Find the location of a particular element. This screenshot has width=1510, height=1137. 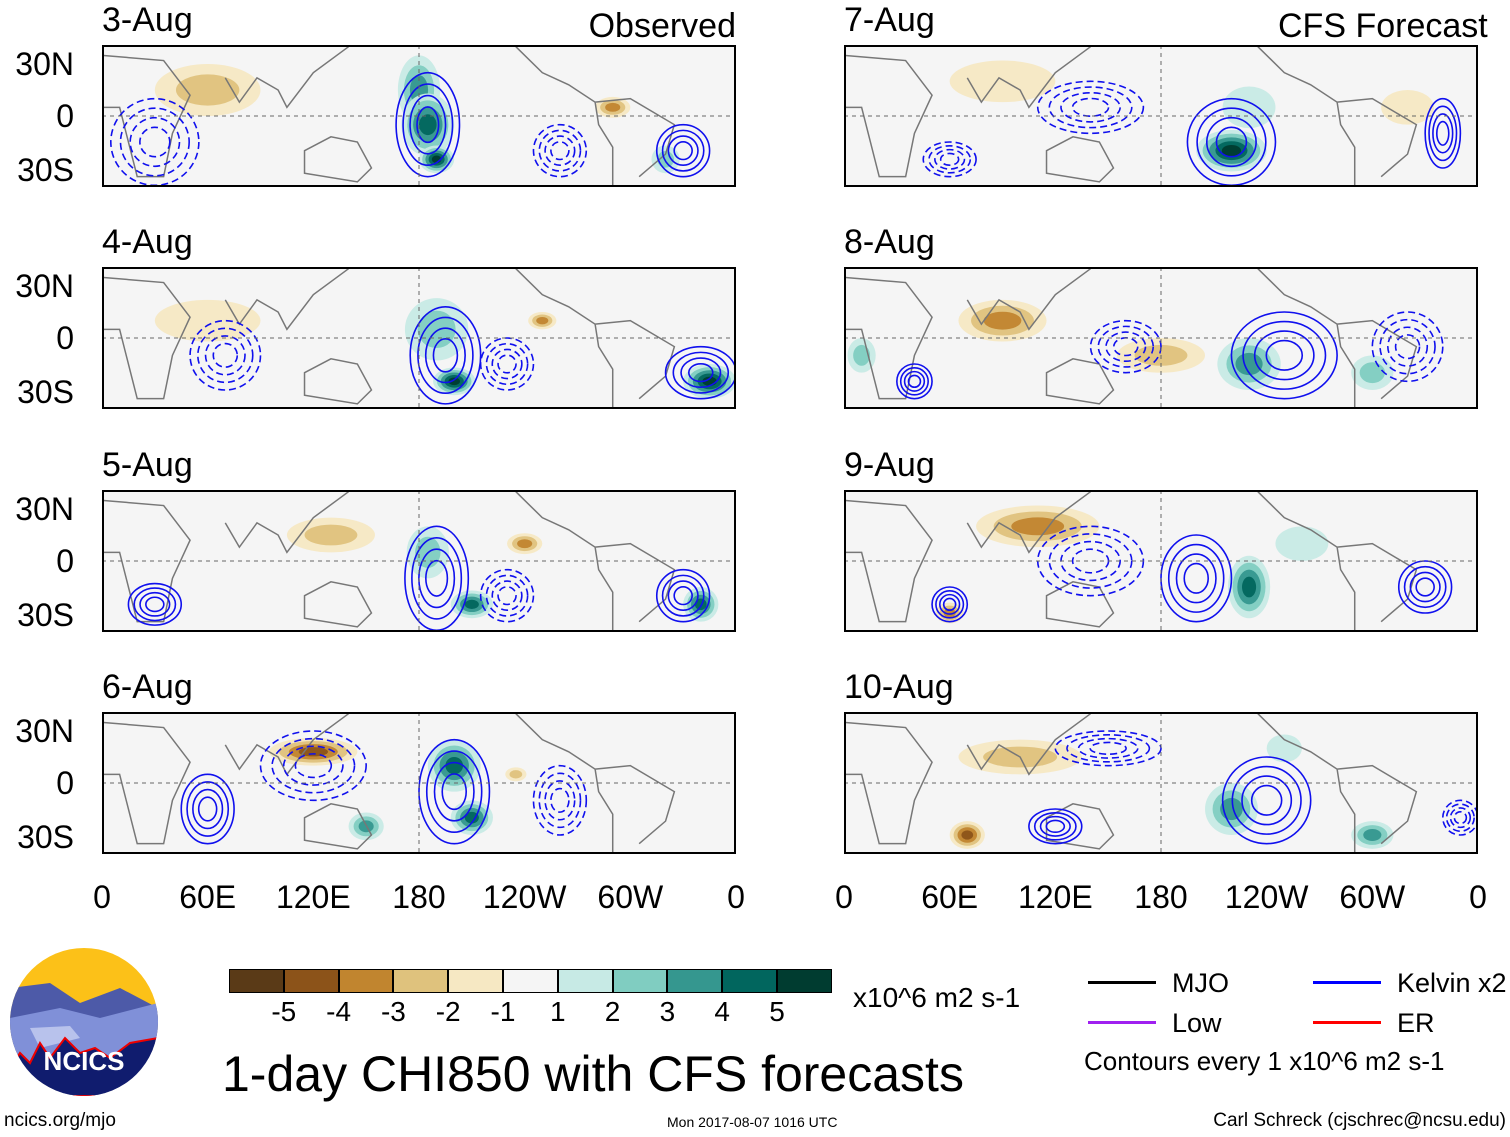

colorbar-label: 5 is located at coordinates (777, 1011).